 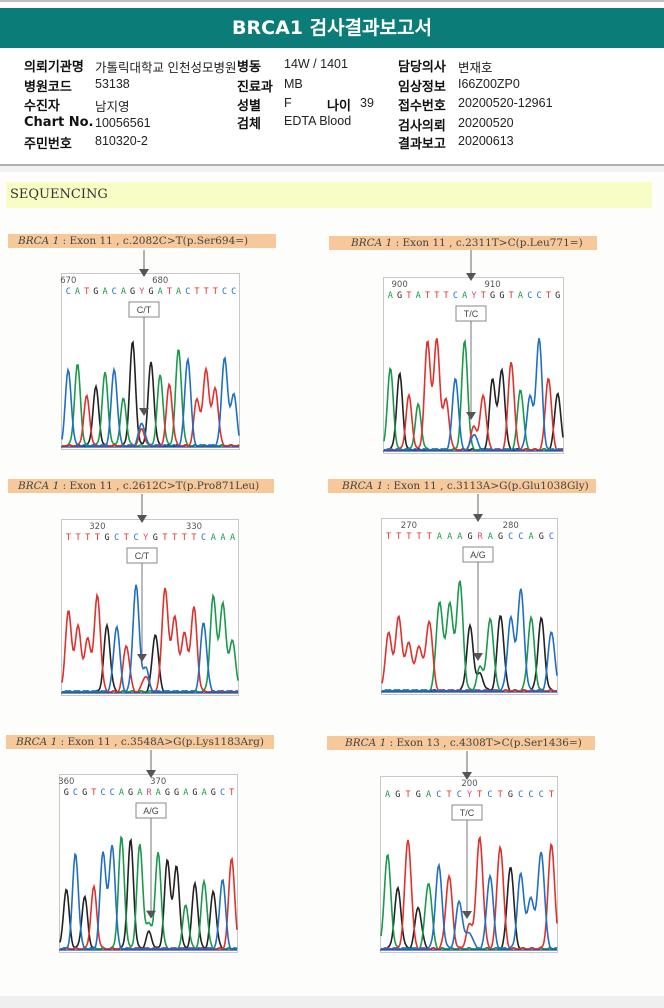 What do you see at coordinates (492, 285) in the screenshot?
I see `ruler-tick-label: 910` at bounding box center [492, 285].